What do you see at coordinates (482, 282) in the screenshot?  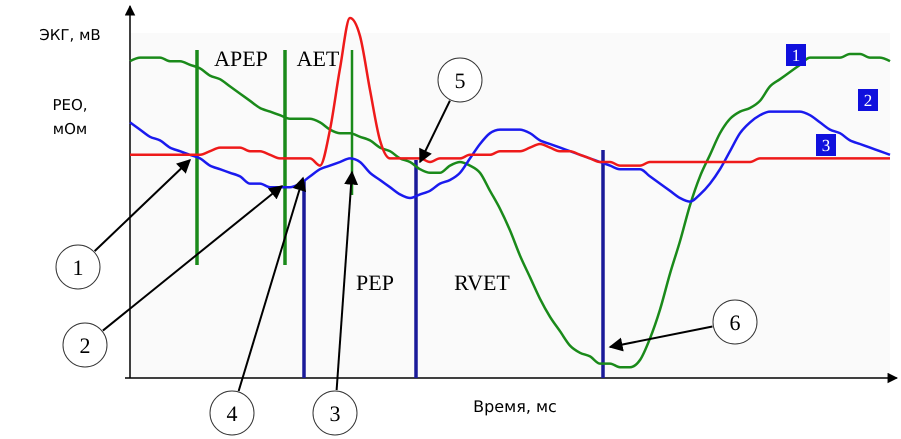 I see `annotation: RVET` at bounding box center [482, 282].